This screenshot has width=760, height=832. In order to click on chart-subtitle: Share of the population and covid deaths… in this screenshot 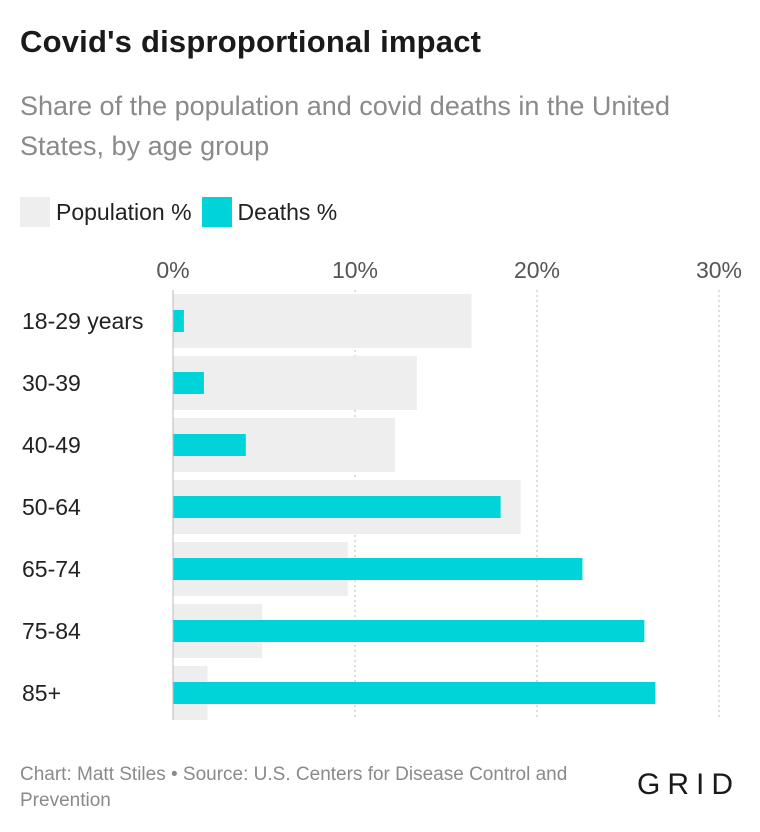, I will do `click(345, 126)`.